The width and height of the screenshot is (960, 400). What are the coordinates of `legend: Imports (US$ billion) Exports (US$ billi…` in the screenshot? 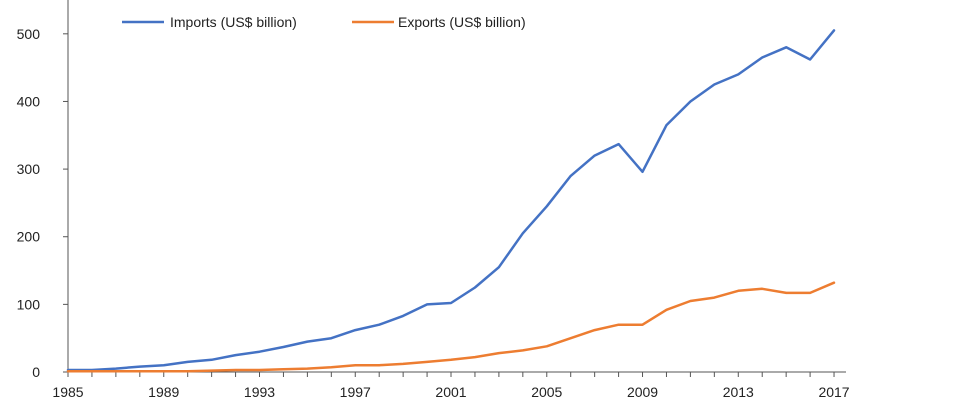 It's located at (324, 22).